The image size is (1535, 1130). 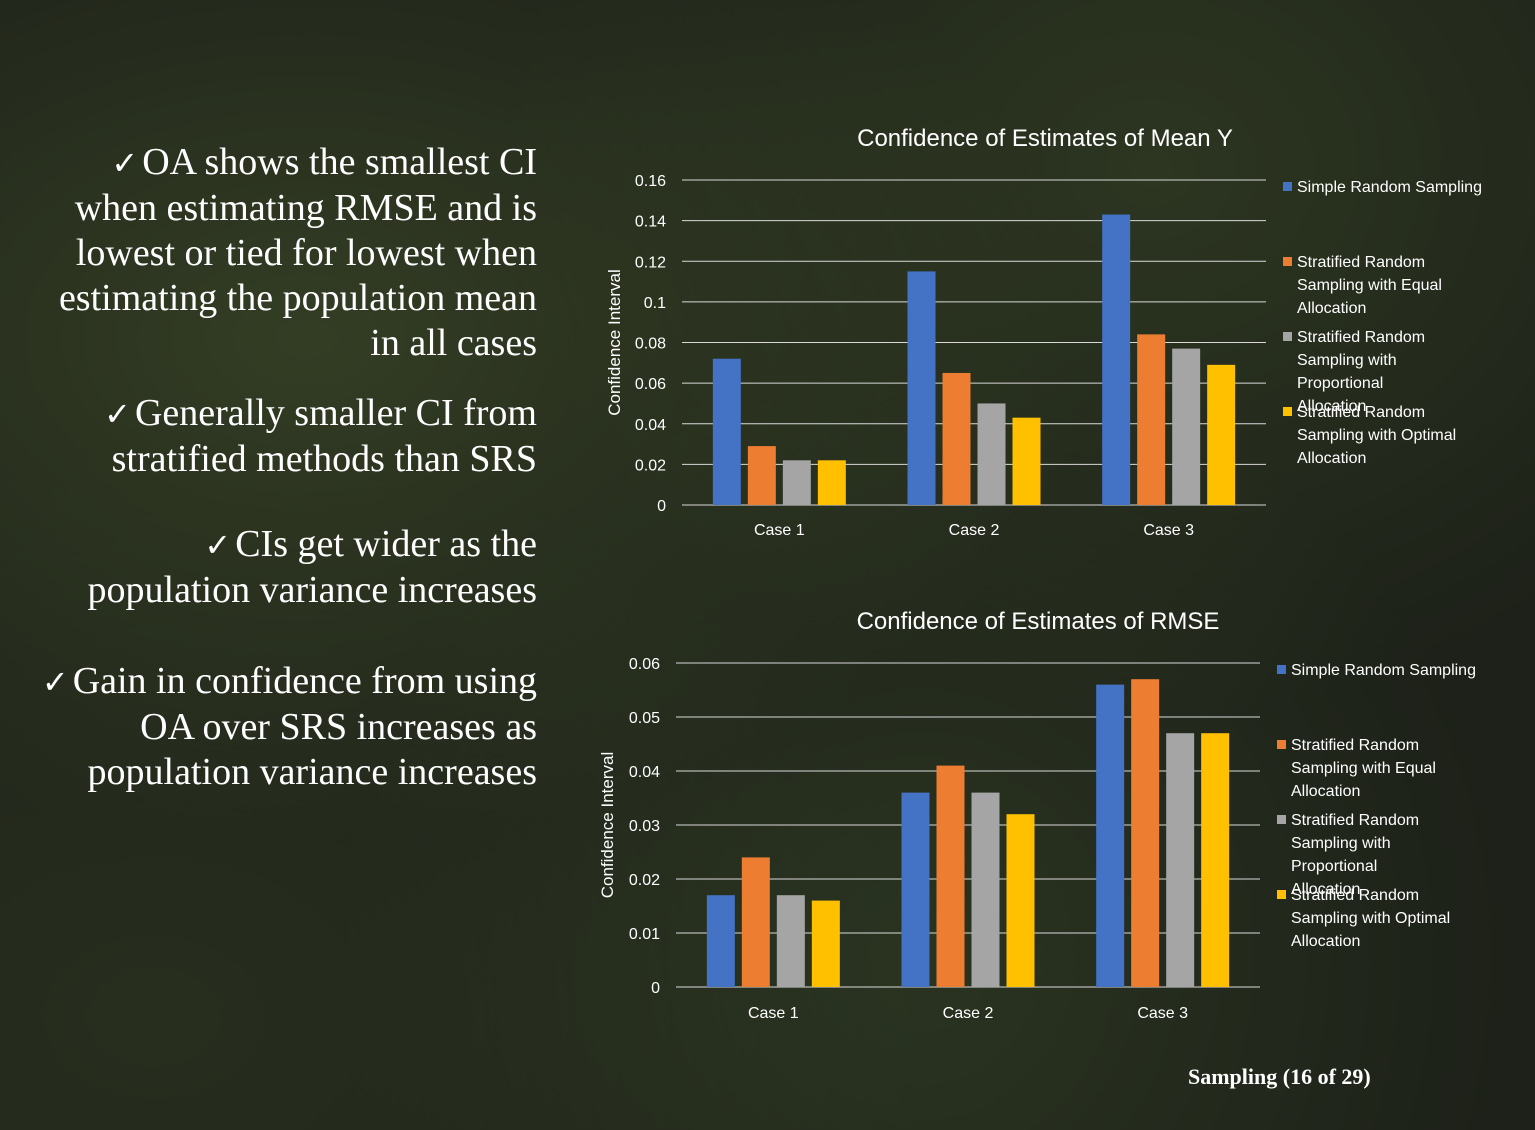 What do you see at coordinates (1038, 621) in the screenshot?
I see `chart-title: Confidence of Estimates of RMSE` at bounding box center [1038, 621].